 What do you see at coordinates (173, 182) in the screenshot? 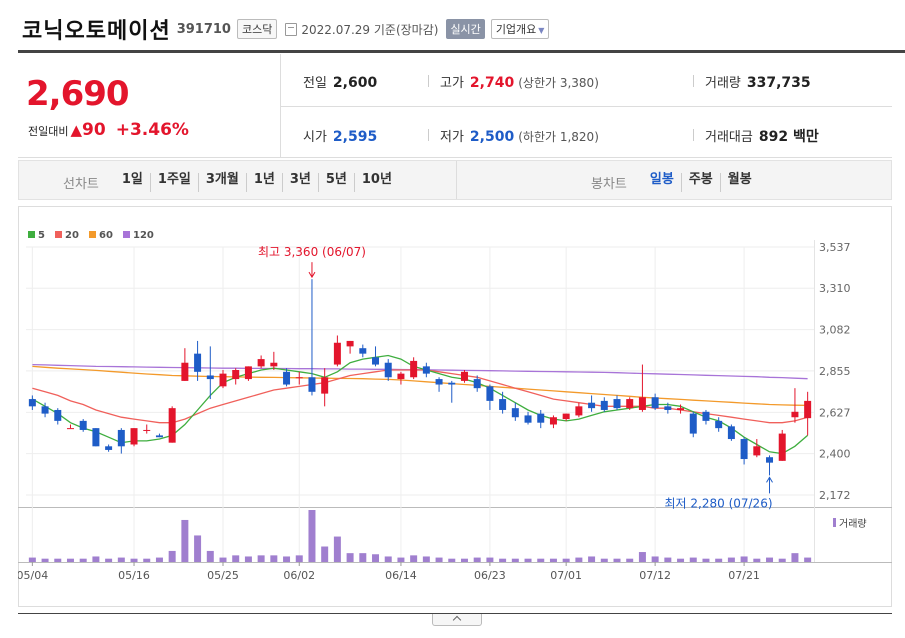
I see `tab-1w: 1주일` at bounding box center [173, 182].